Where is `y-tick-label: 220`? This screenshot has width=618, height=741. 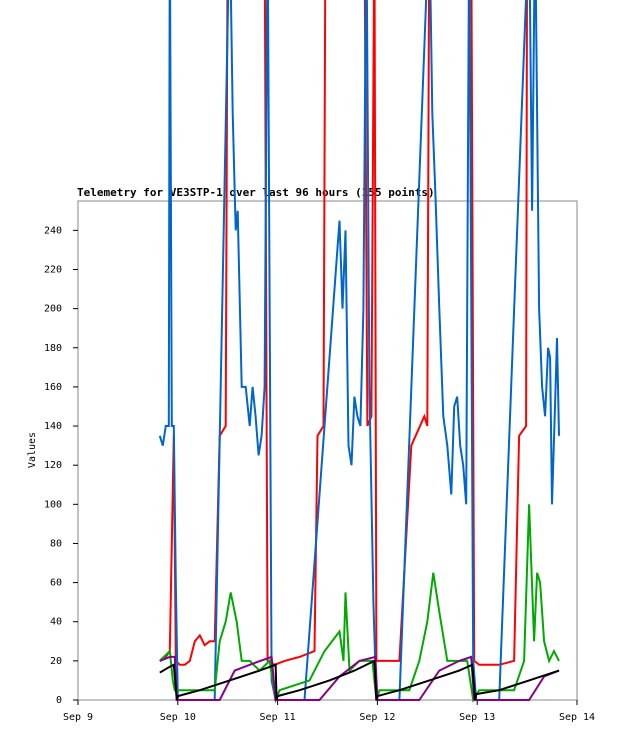
y-tick-label: 220 is located at coordinates (53, 269).